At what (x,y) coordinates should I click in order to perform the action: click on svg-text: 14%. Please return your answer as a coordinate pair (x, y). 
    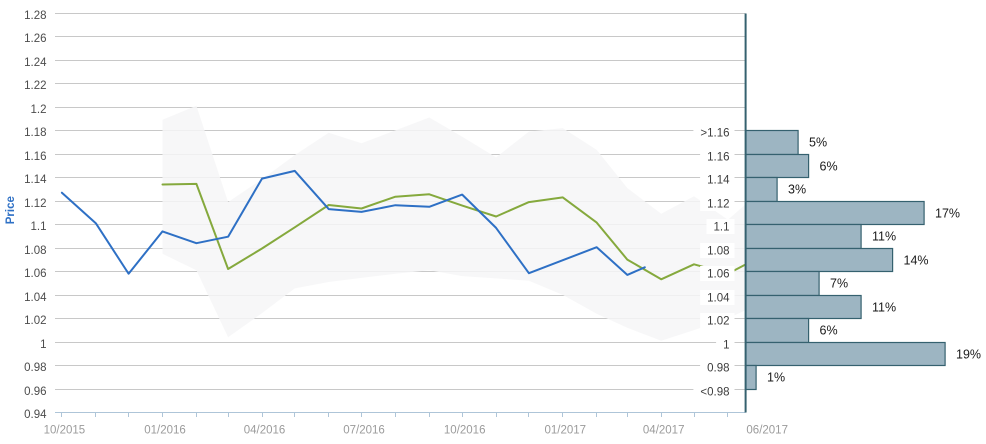
    Looking at the image, I should click on (916, 260).